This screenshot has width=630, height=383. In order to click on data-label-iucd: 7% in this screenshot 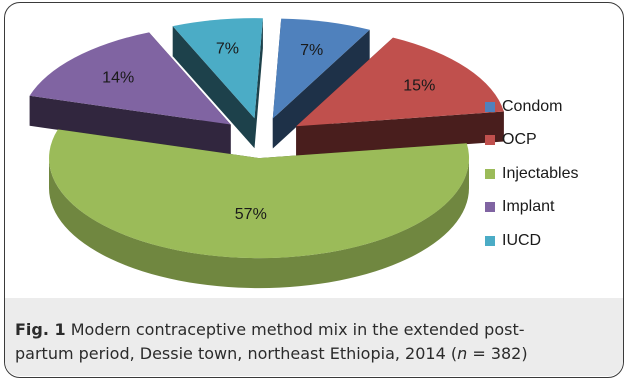, I will do `click(227, 48)`.